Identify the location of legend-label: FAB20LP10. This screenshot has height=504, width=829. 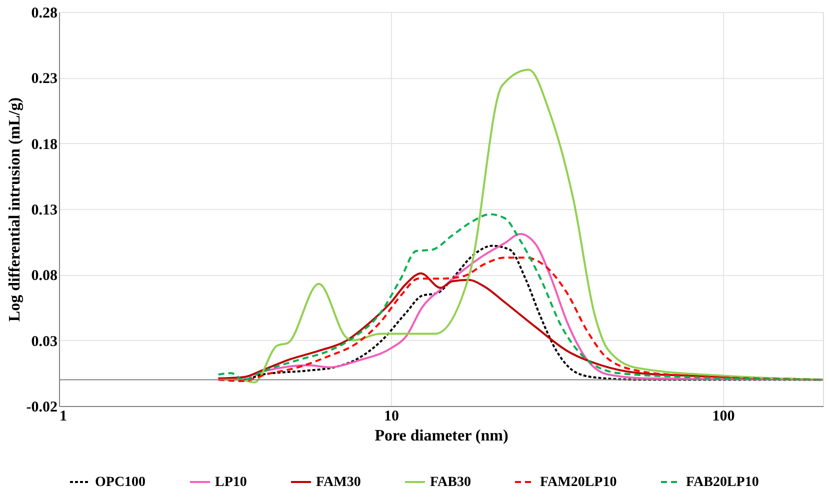
(722, 482).